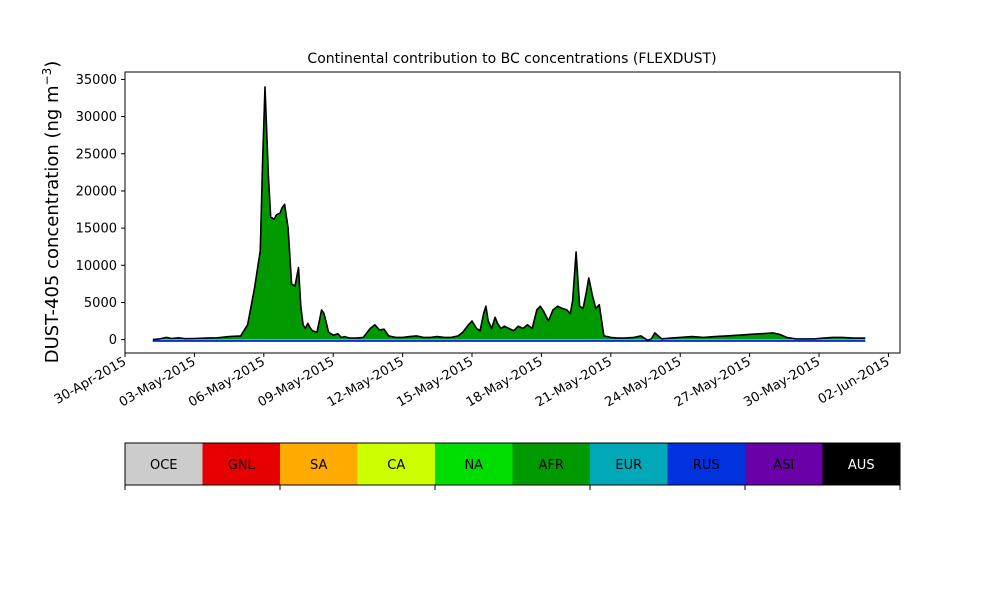 This screenshot has height=604, width=1000. I want to click on x-tick-label: 15-May-2015, so click(435, 382).